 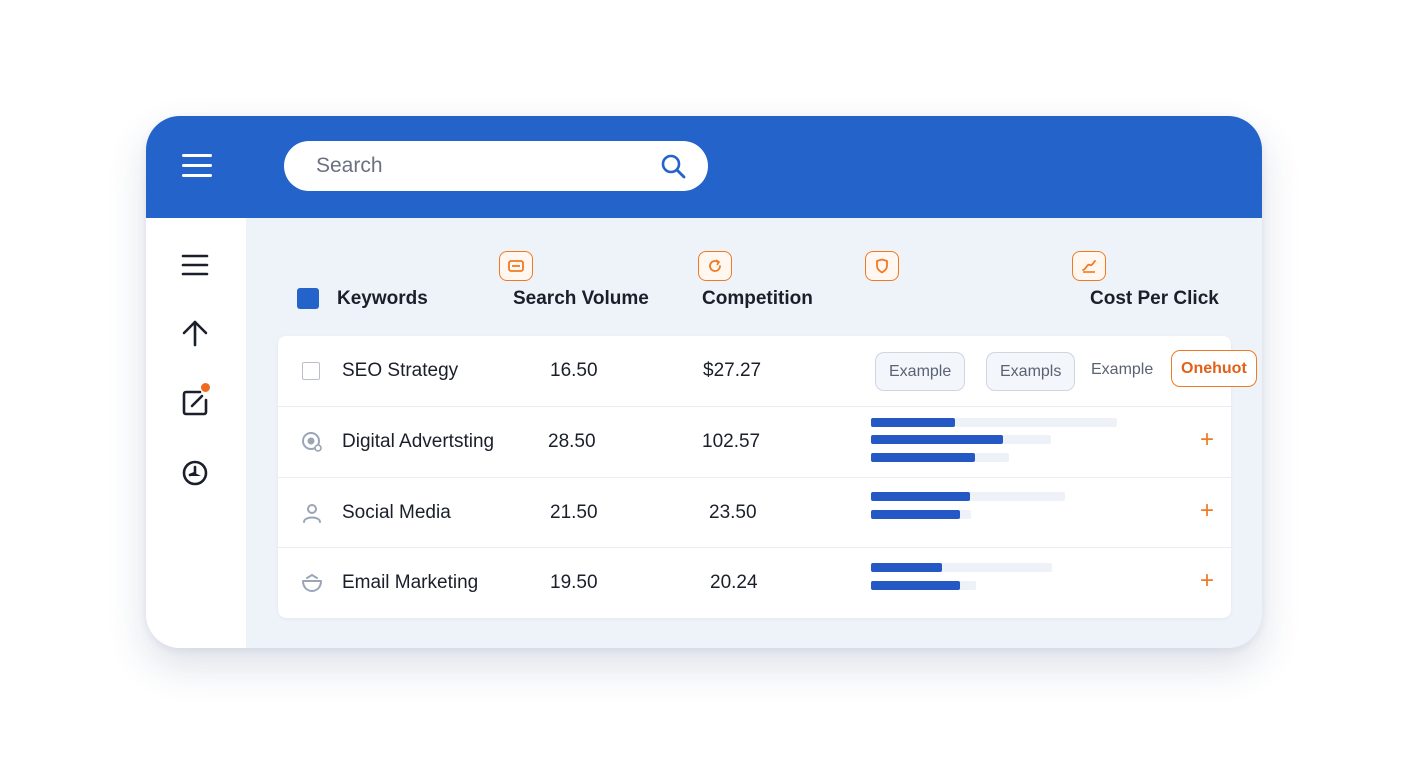 I want to click on keyword-cell: Social Media, so click(x=396, y=512).